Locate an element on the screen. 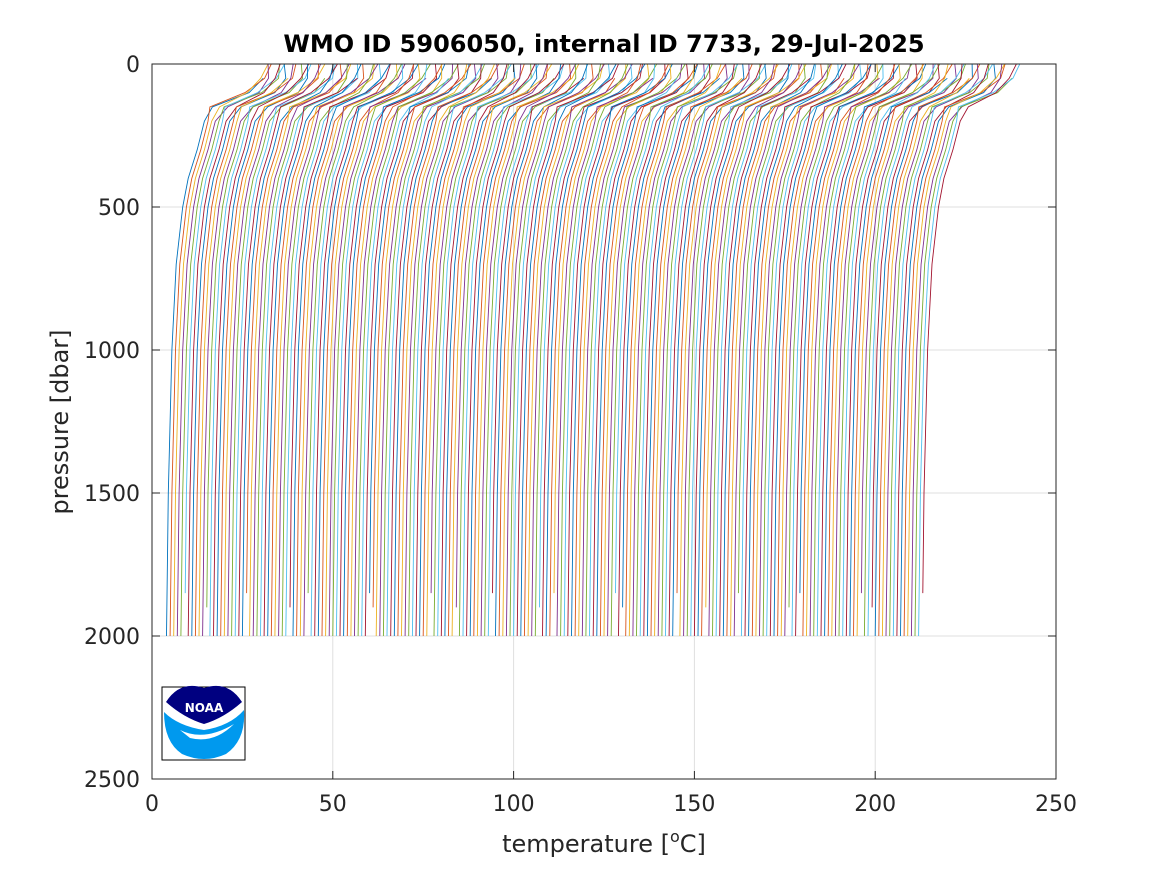 The image size is (1167, 875). x-tick-label: 100 is located at coordinates (514, 804).